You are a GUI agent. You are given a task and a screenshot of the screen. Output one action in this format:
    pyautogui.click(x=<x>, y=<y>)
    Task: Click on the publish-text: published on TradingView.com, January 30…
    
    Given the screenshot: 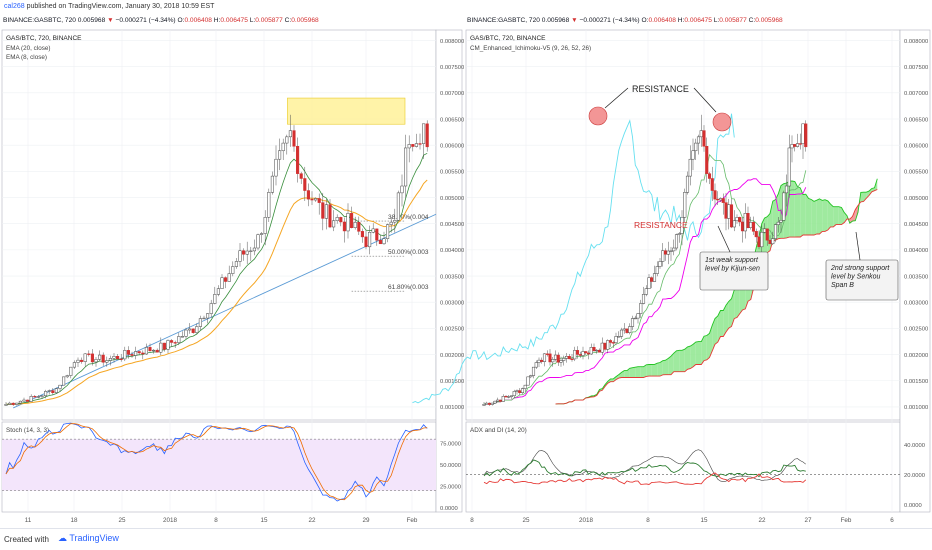 What is the action you would take?
    pyautogui.click(x=120, y=6)
    